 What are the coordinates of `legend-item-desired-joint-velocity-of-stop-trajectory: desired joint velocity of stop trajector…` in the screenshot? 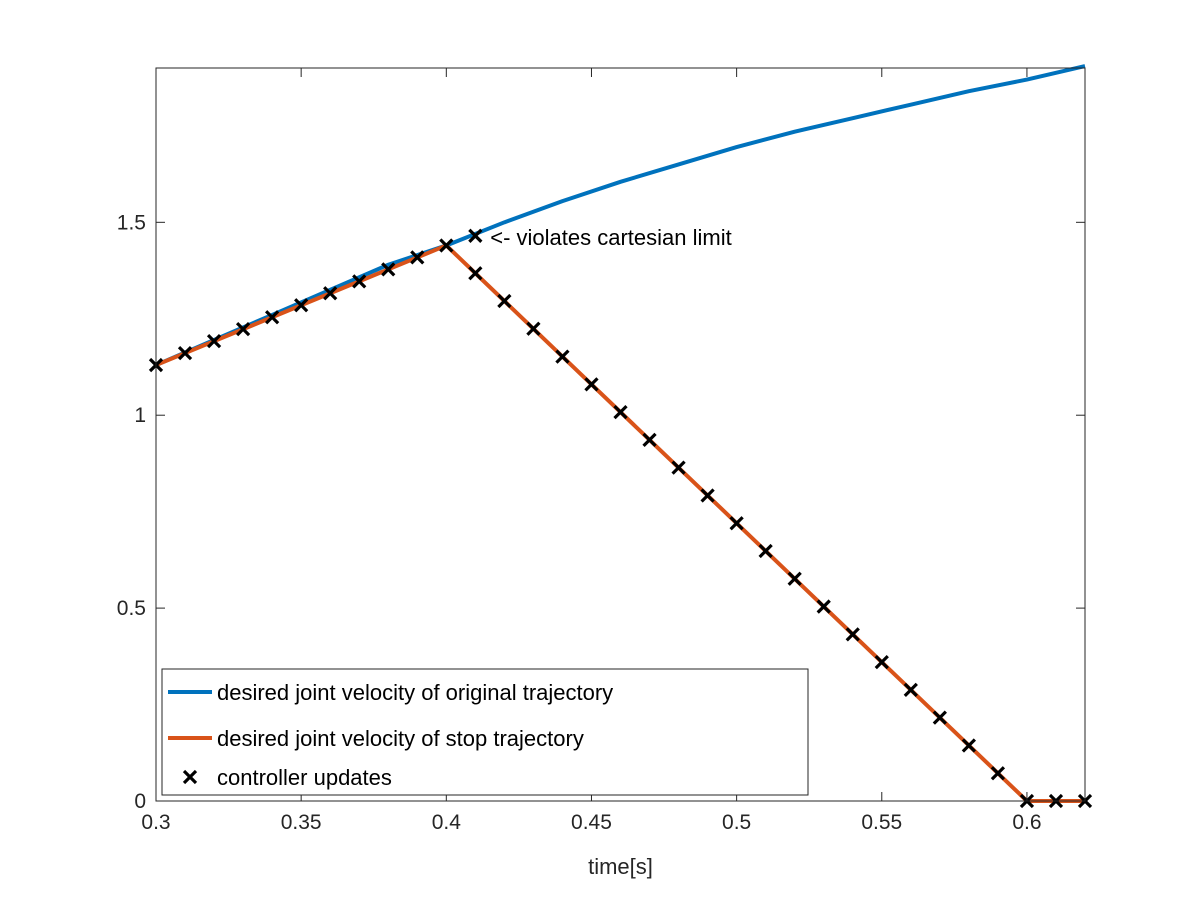 It's located at (376, 738).